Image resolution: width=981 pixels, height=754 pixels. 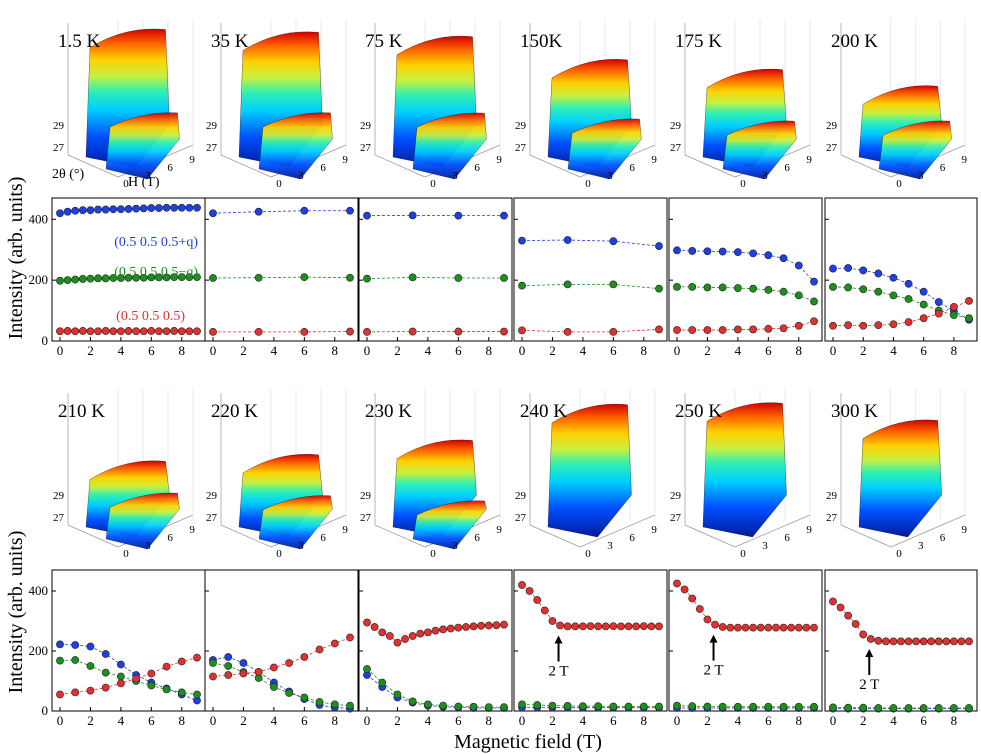 What do you see at coordinates (541, 41) in the screenshot?
I see `temperature-label: 150K` at bounding box center [541, 41].